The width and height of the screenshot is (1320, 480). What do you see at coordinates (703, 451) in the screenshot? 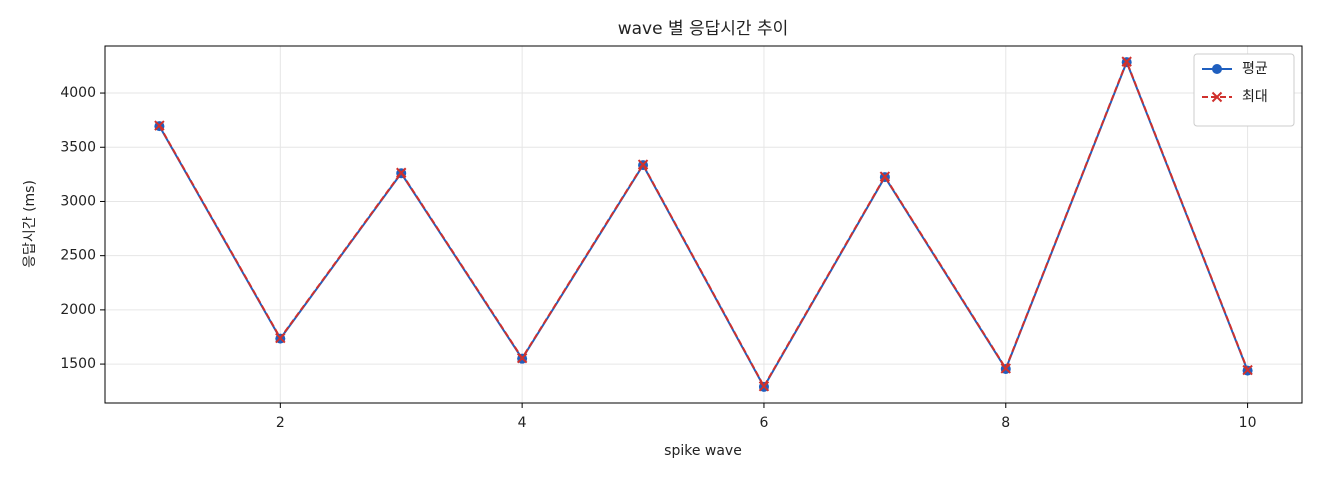
I see `x-axis-label: spike wave` at bounding box center [703, 451].